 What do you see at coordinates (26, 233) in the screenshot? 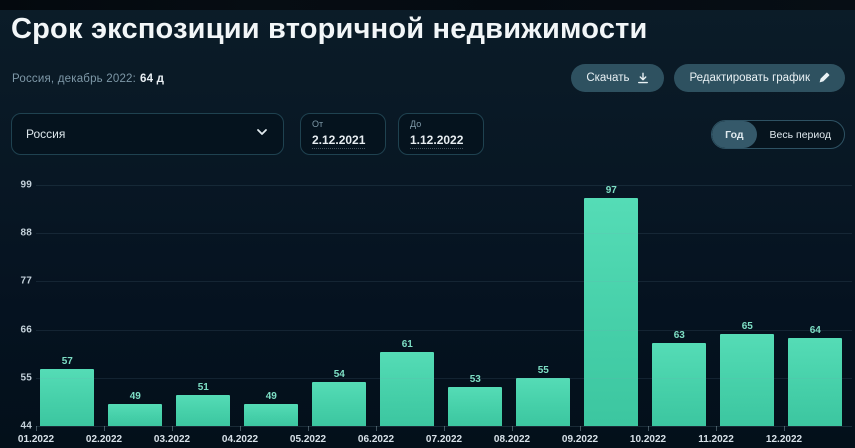
I see `y-tick-label: 88` at bounding box center [26, 233].